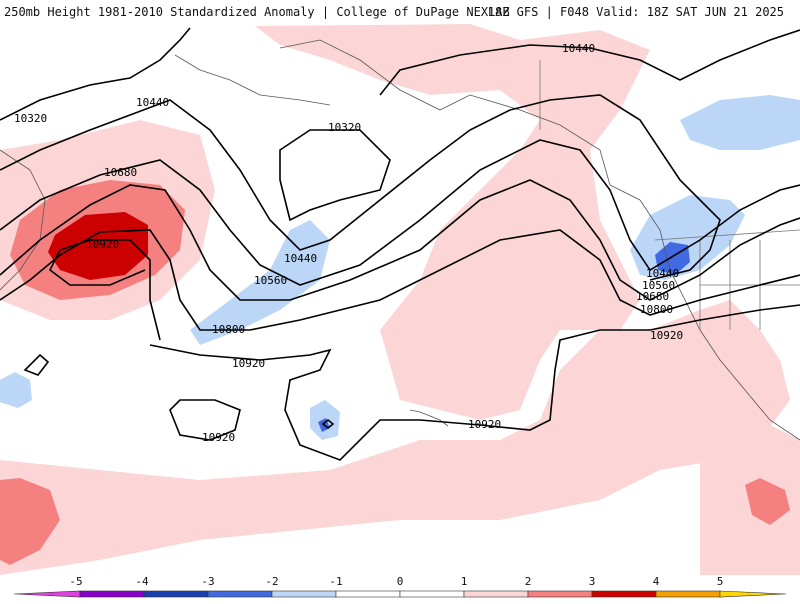 The image size is (800, 604). What do you see at coordinates (248, 363) in the screenshot?
I see `contour-label-10920-b: 10920` at bounding box center [248, 363].